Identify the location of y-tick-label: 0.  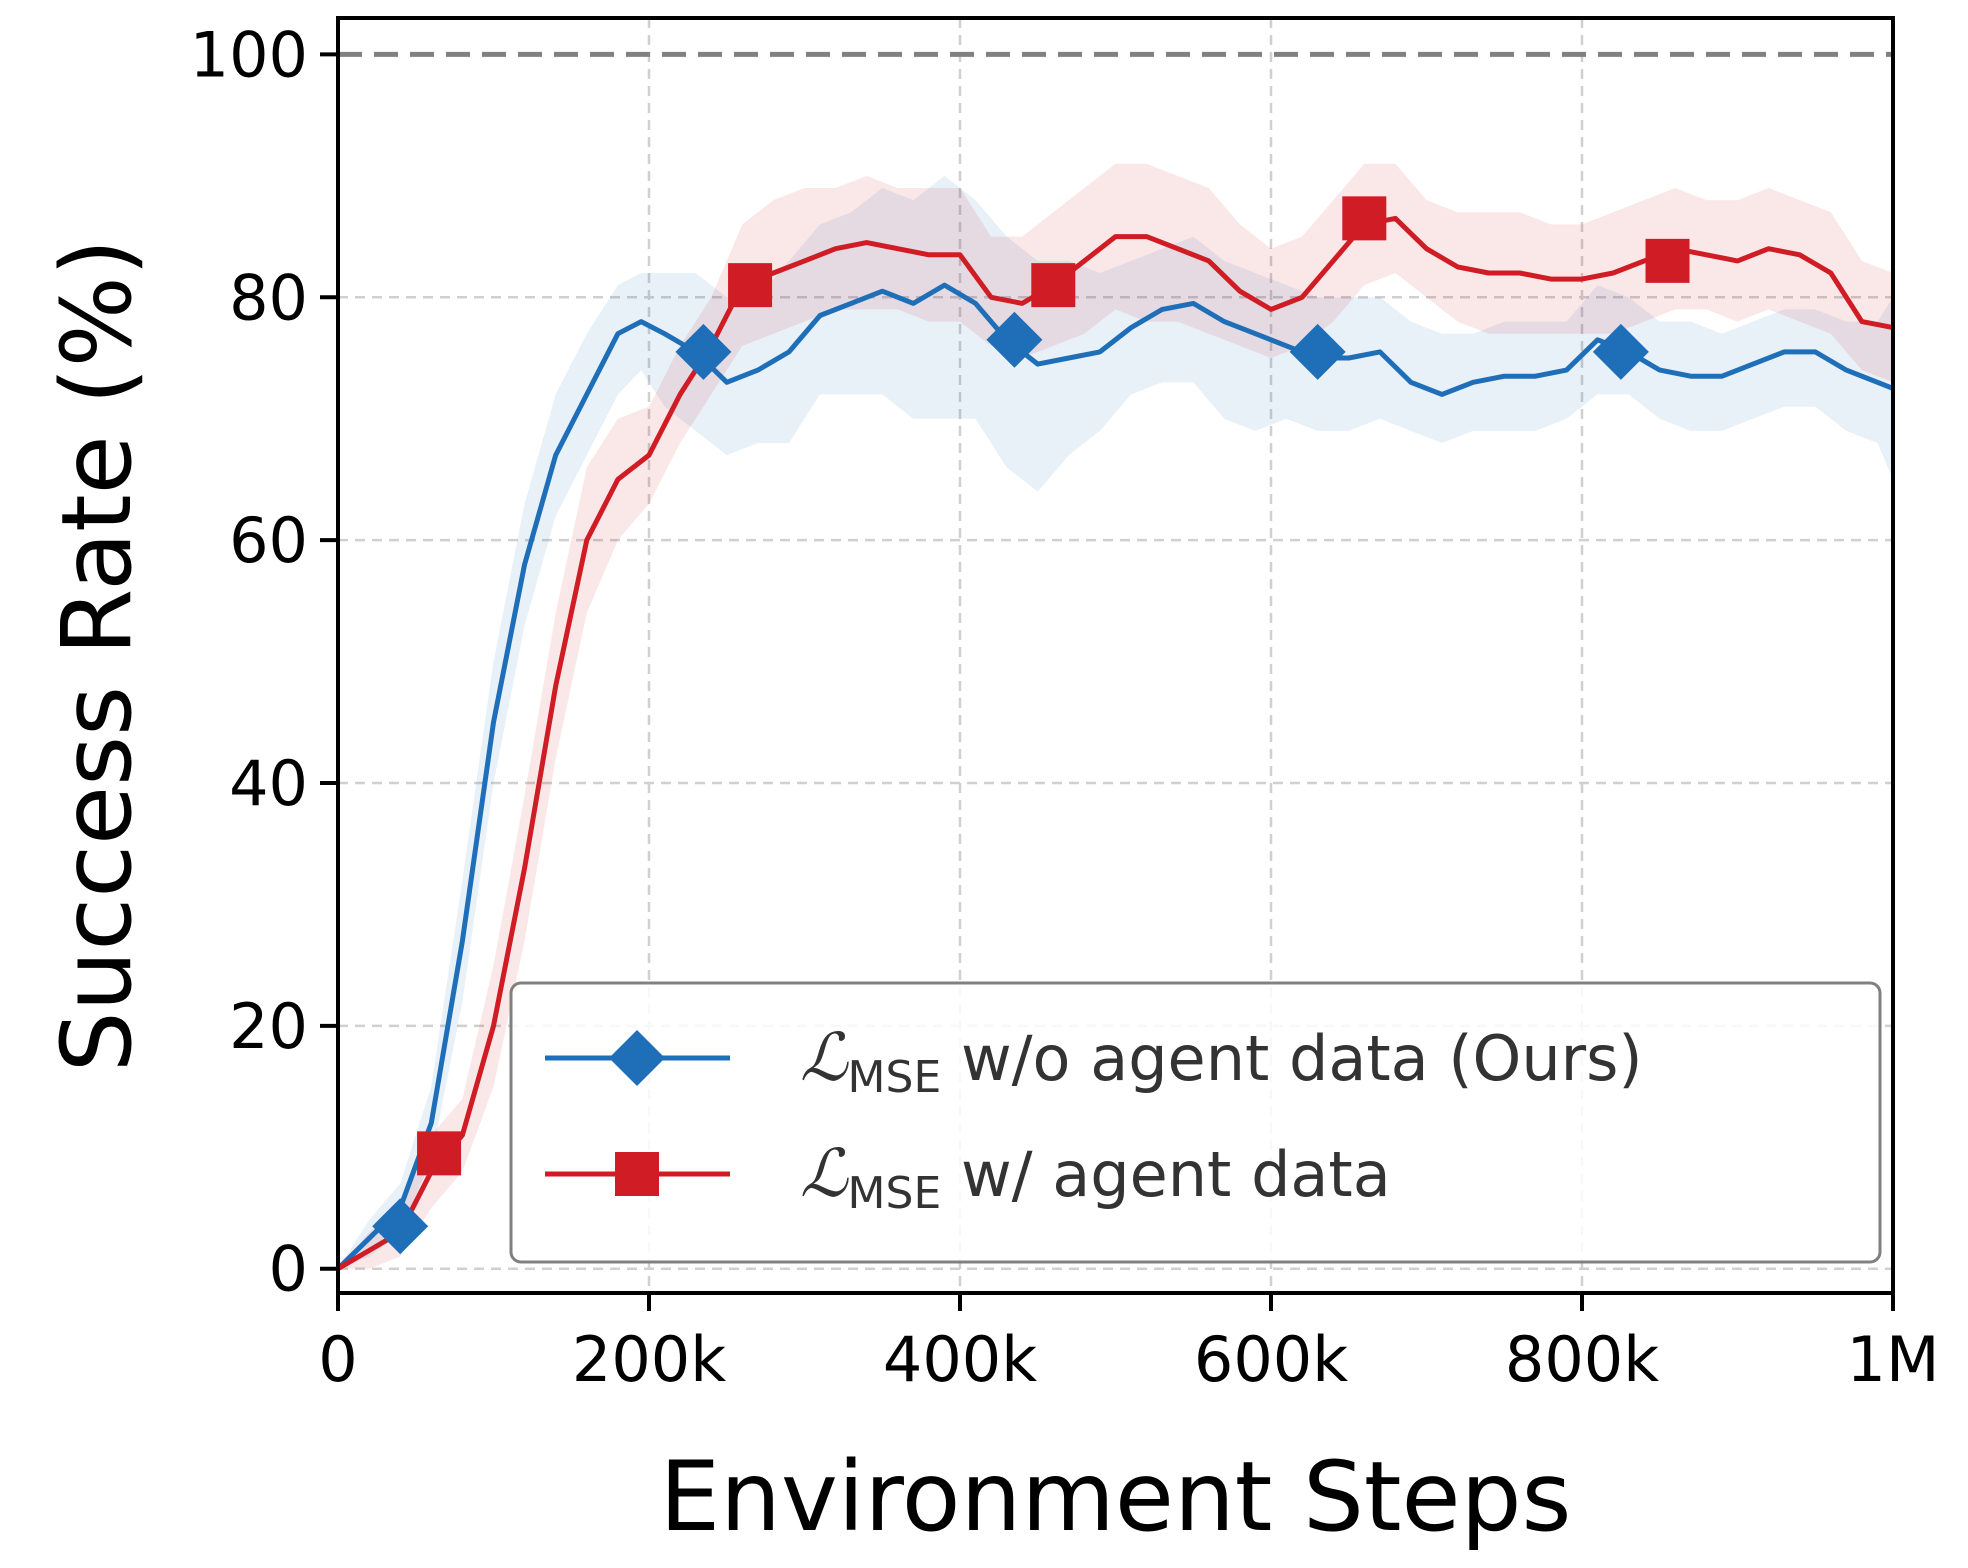
(288, 1269).